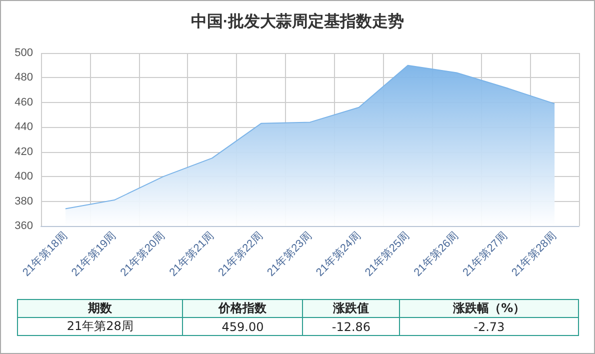 The height and width of the screenshot is (354, 595). I want to click on x-tick-label: 21年第21周, so click(191, 254).